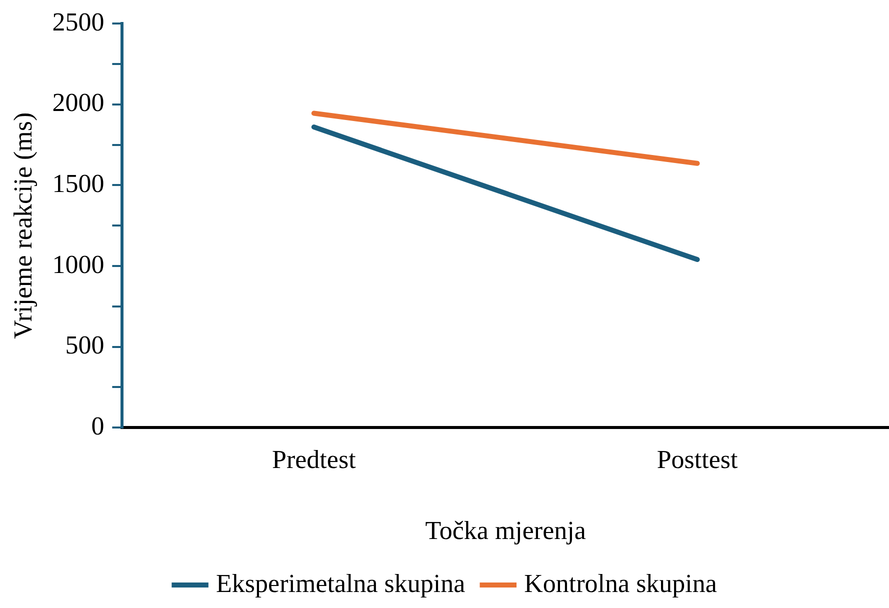  What do you see at coordinates (78, 183) in the screenshot?
I see `y-tick-label: 1500` at bounding box center [78, 183].